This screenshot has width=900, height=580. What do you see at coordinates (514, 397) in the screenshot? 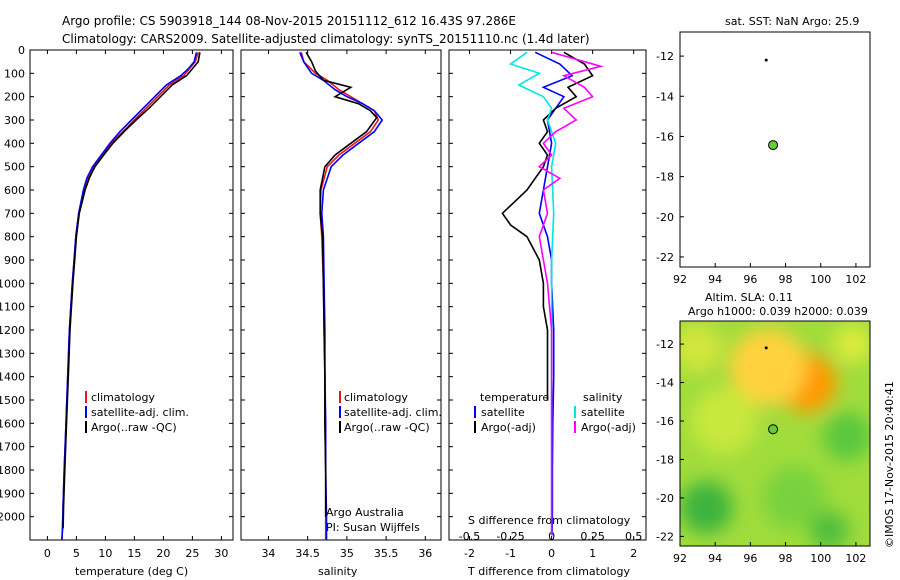
I see `legend-temperature-title: temperature` at bounding box center [514, 397].